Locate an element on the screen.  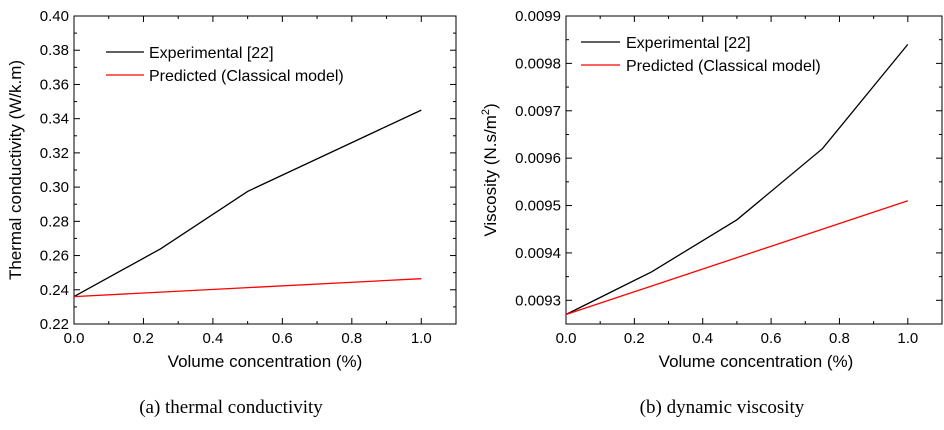
caption-b: (b) dynamic viscosity is located at coordinates (722, 407).